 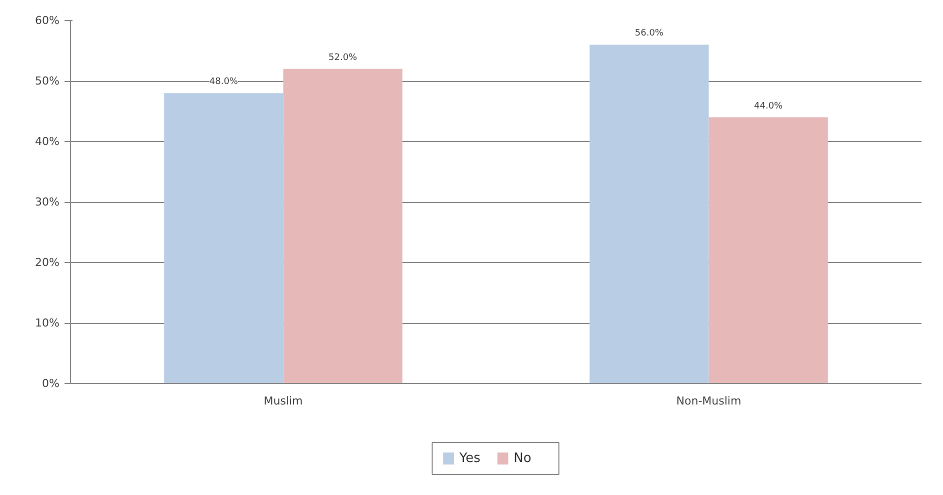 What do you see at coordinates (469, 458) in the screenshot?
I see `legend-label: Yes` at bounding box center [469, 458].